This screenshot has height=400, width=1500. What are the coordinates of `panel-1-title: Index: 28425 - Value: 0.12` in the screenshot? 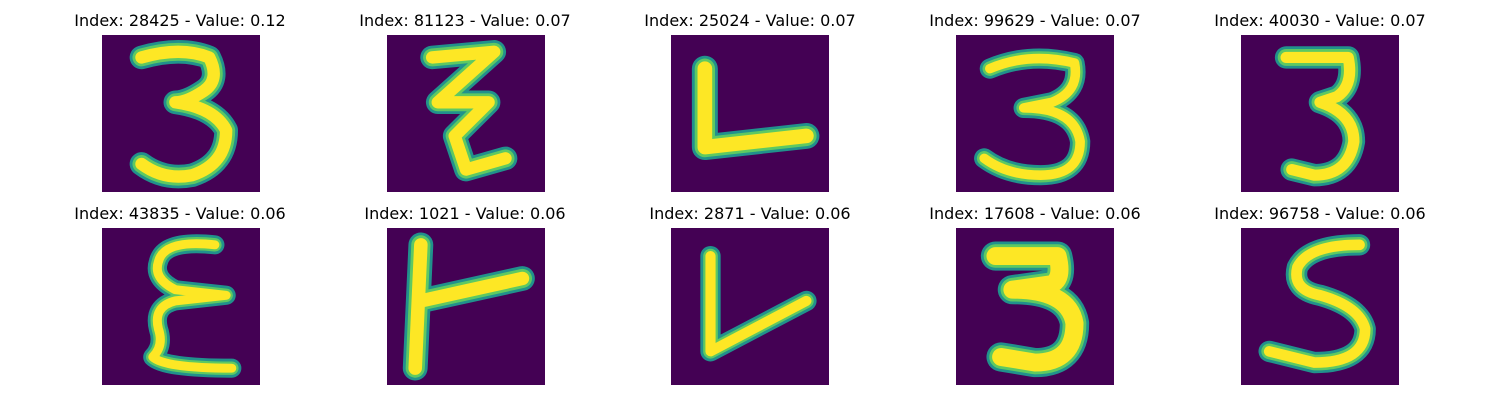 It's located at (180, 20).